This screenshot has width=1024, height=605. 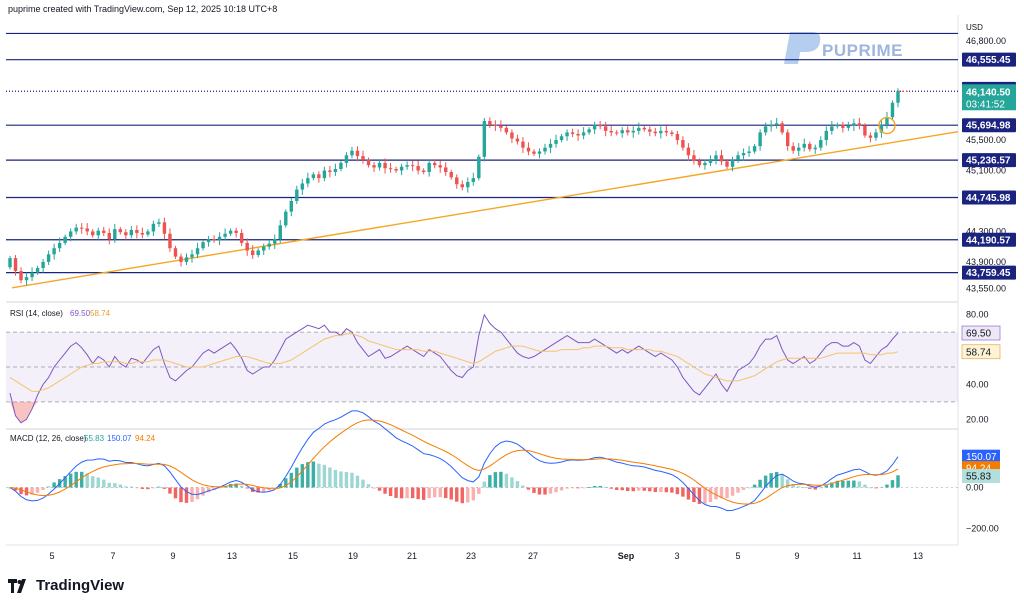 I want to click on time-tick-label: 5, so click(x=737, y=556).